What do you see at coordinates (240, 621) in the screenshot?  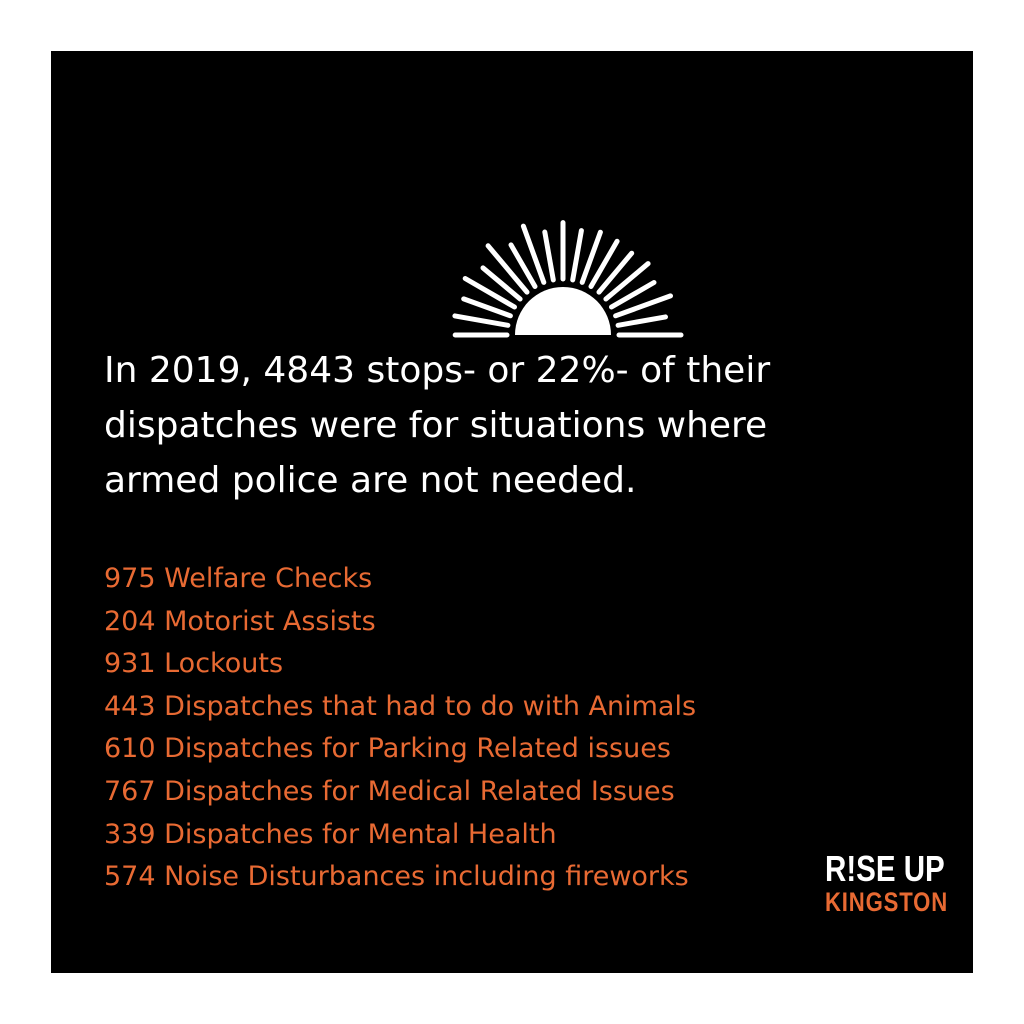 I see `stat-motorist-assists: 204 Motorist Assists` at bounding box center [240, 621].